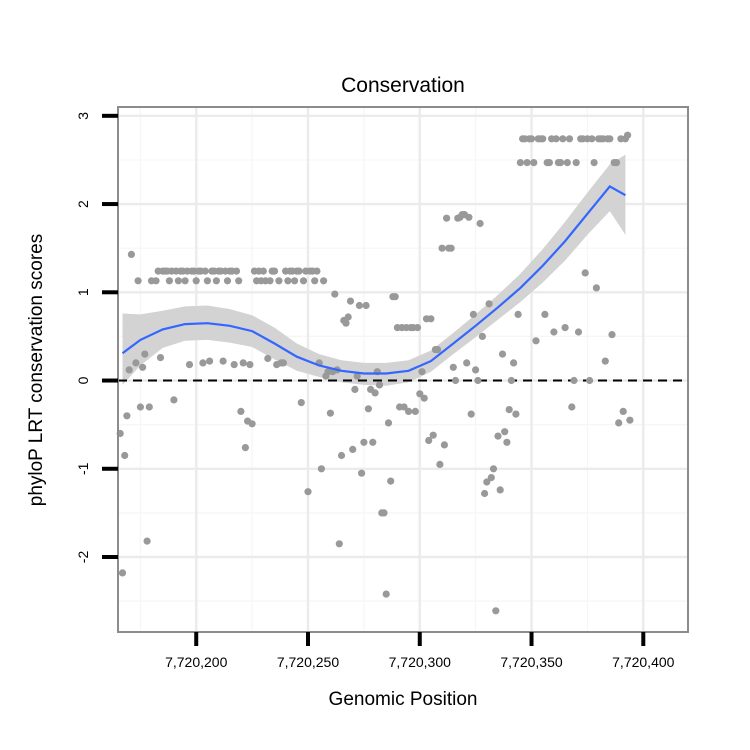 Image resolution: width=750 pixels, height=750 pixels. Describe the element at coordinates (83, 116) in the screenshot. I see `y-tick-label: 3` at that location.